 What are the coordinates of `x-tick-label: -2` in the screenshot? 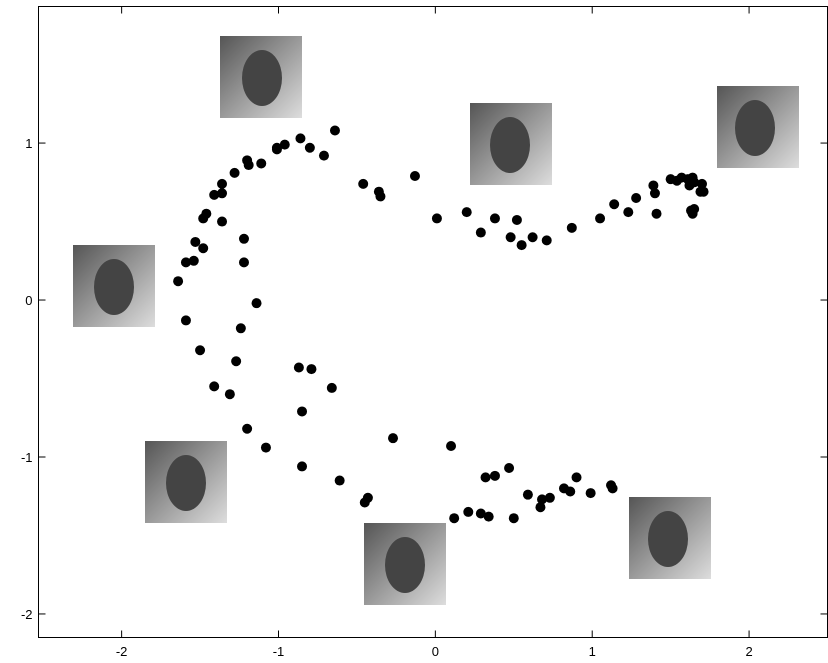 It's located at (122, 651).